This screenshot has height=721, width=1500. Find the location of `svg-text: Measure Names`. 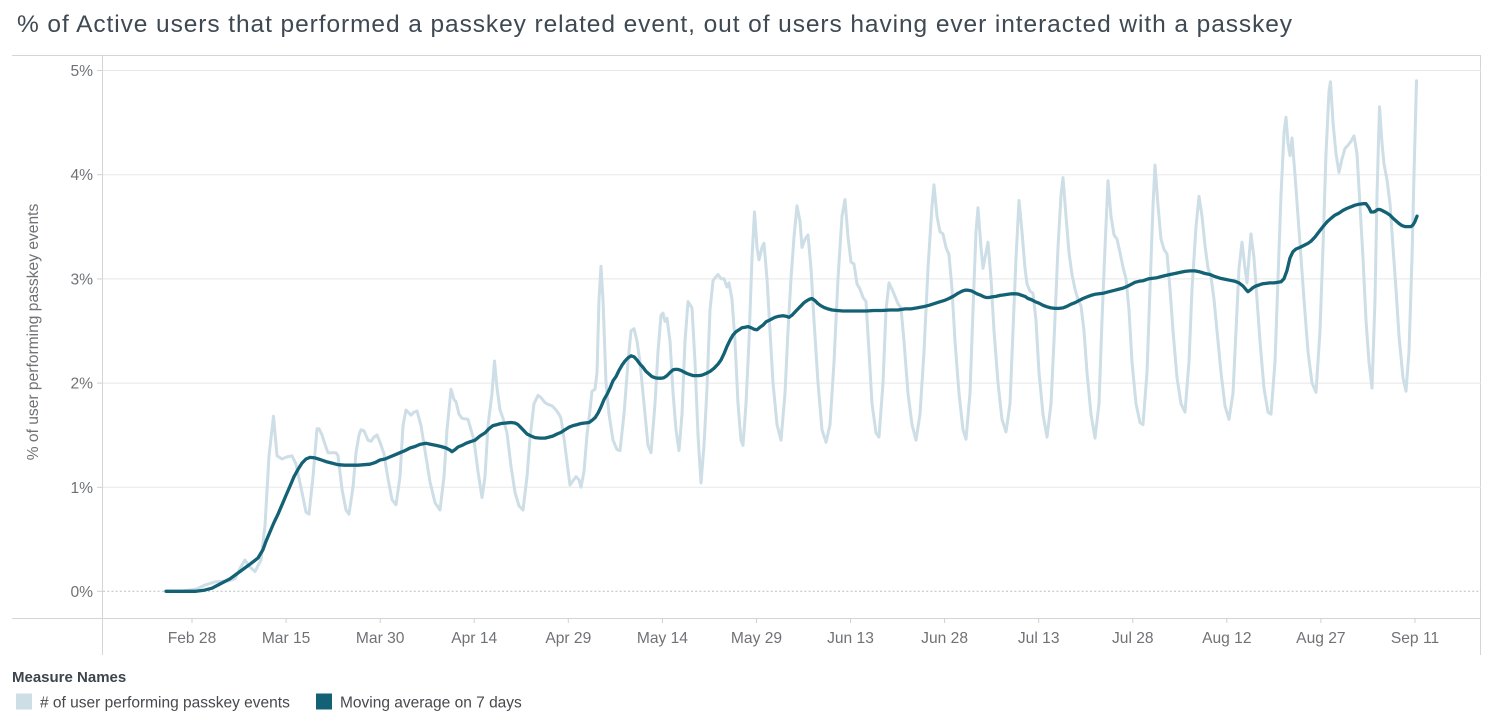

svg-text: Measure Names is located at coordinates (69, 677).